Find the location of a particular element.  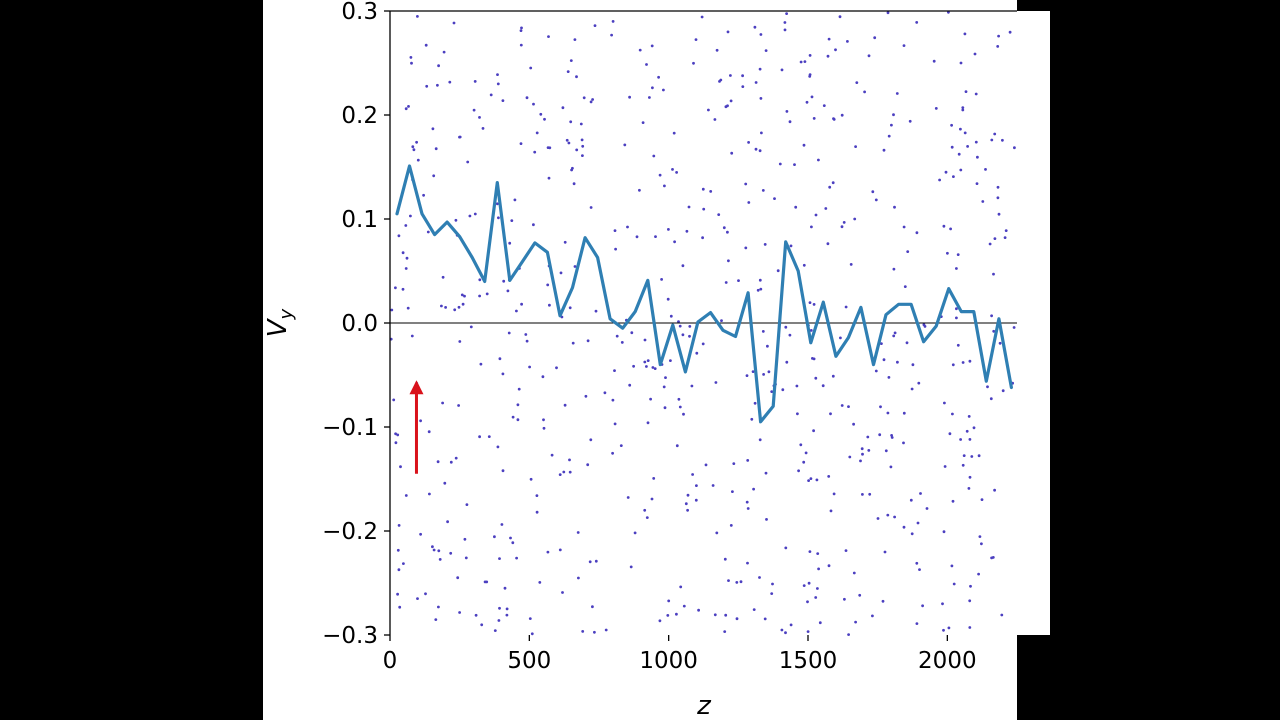

arrow-head is located at coordinates (416, 387).